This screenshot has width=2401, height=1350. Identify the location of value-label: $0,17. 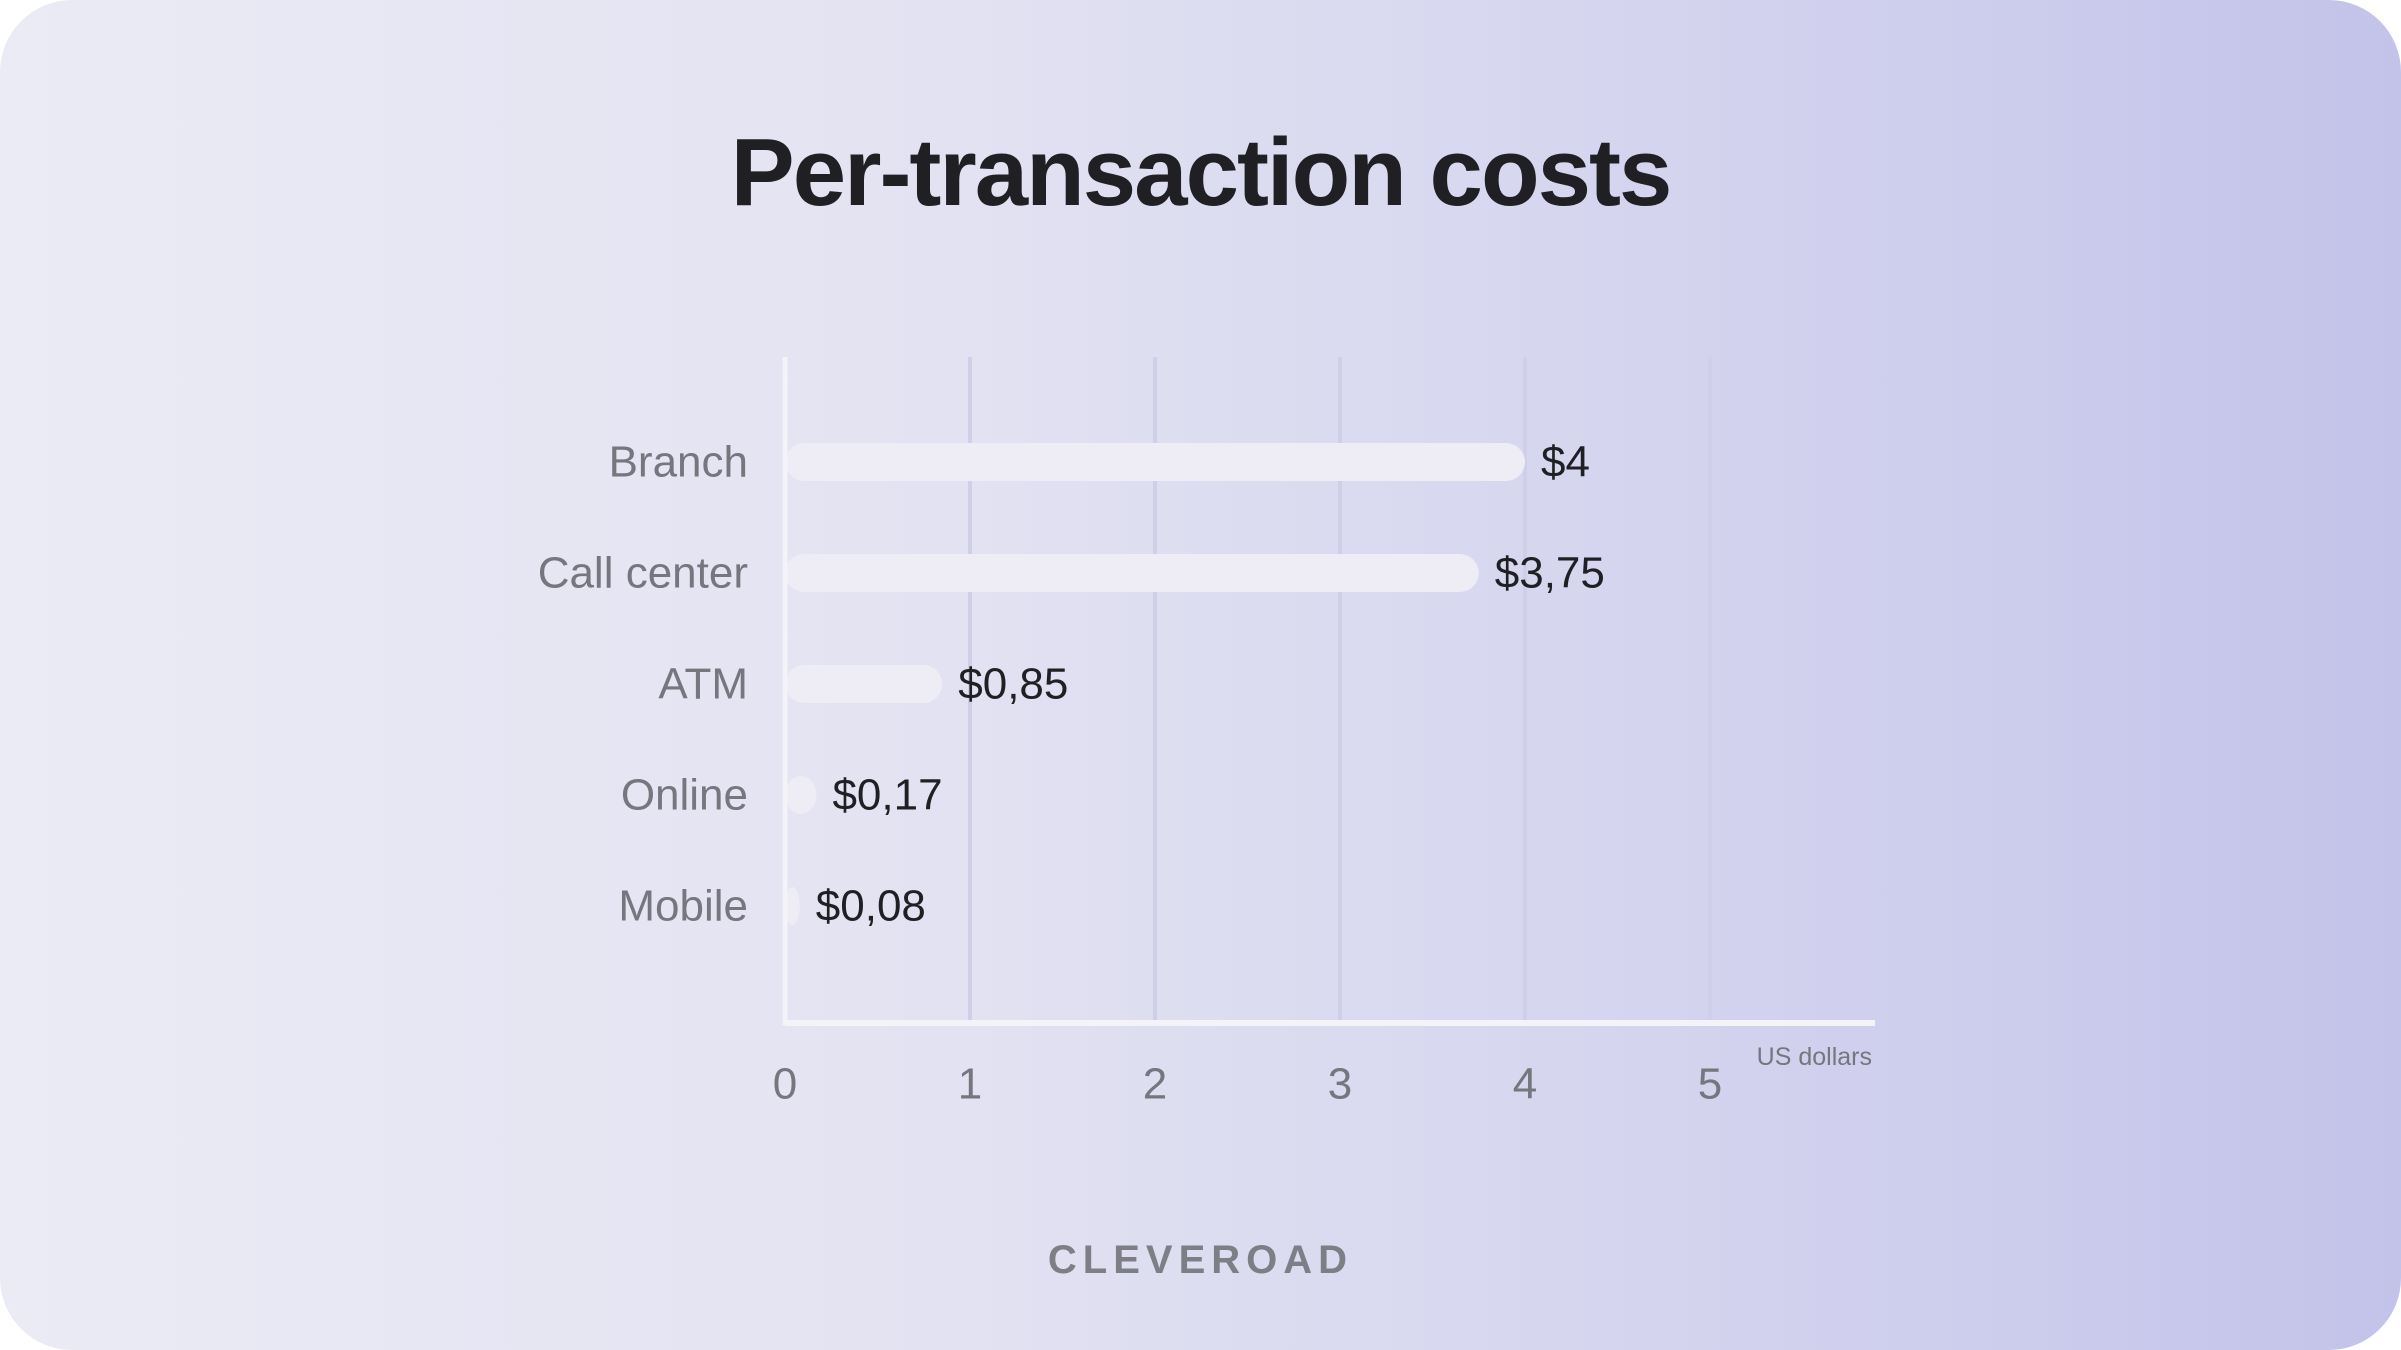
(887, 795).